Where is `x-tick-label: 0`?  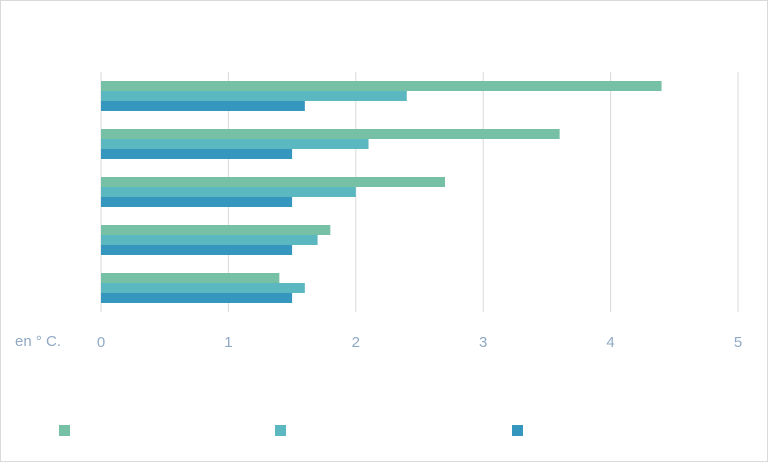 x-tick-label: 0 is located at coordinates (101, 342).